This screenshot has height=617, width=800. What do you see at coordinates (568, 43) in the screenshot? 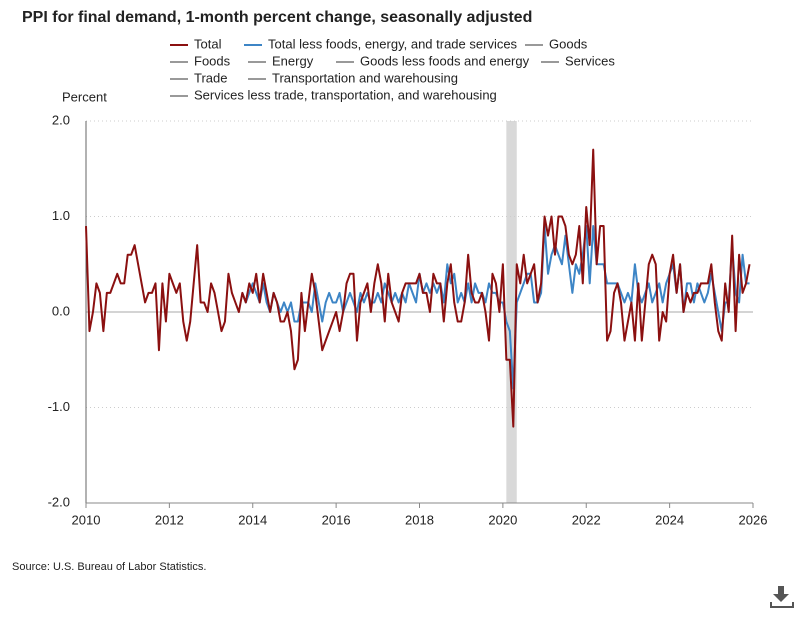
I see `legend-label: Goods` at bounding box center [568, 43].